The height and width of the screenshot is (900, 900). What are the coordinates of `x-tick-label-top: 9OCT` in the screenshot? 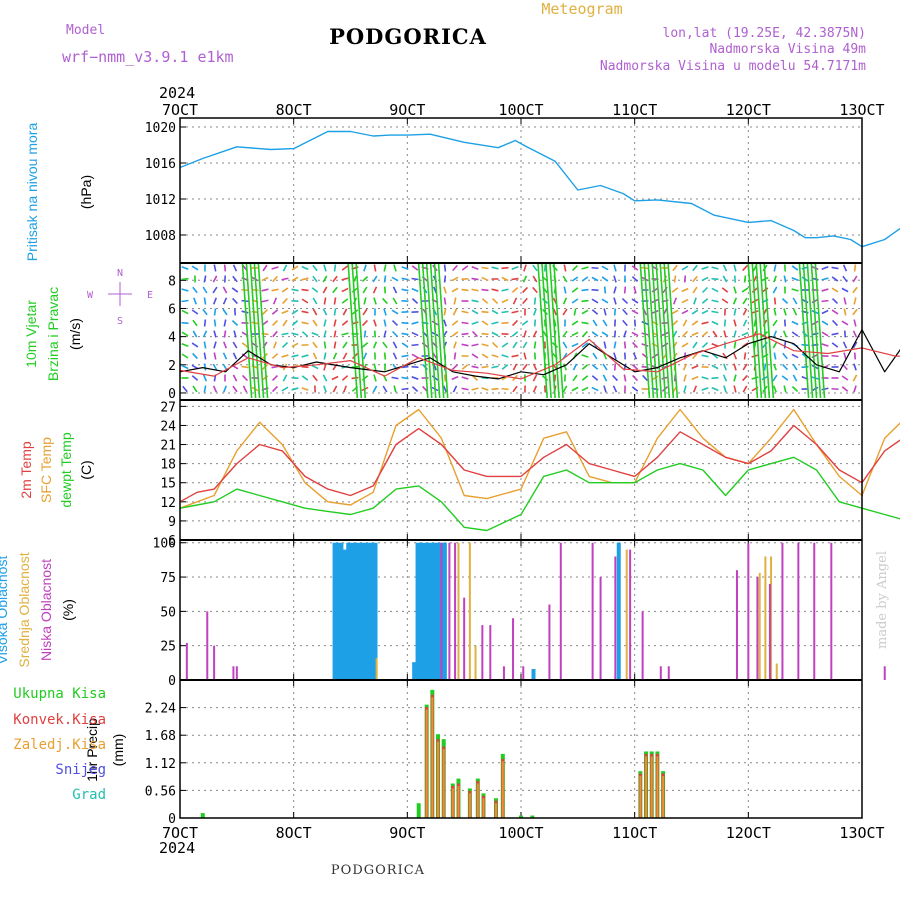 It's located at (407, 110).